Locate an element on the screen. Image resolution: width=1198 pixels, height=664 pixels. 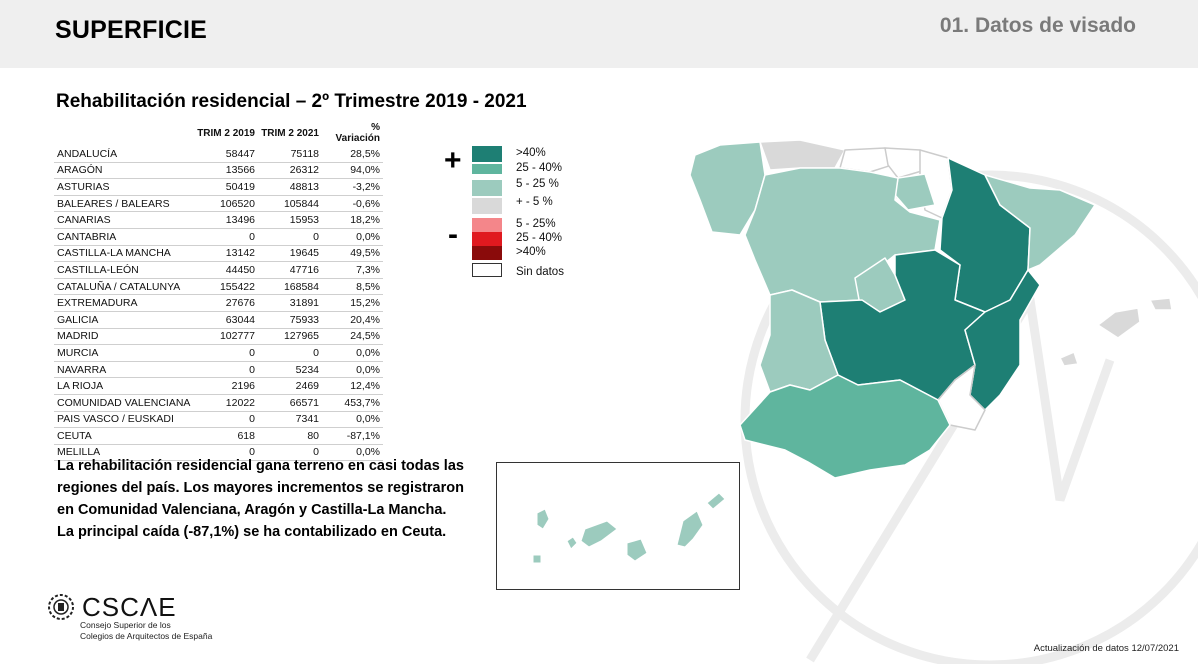
table-row: GALICIA 63044 75933 20,4% is located at coordinates (218, 320).